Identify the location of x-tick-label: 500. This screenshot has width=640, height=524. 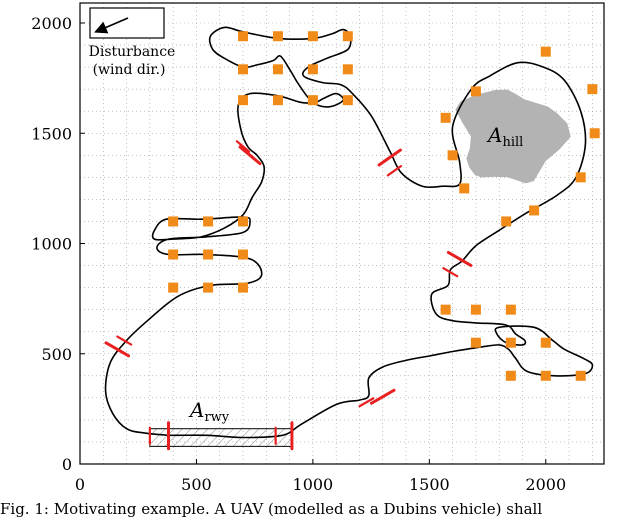
(196, 484).